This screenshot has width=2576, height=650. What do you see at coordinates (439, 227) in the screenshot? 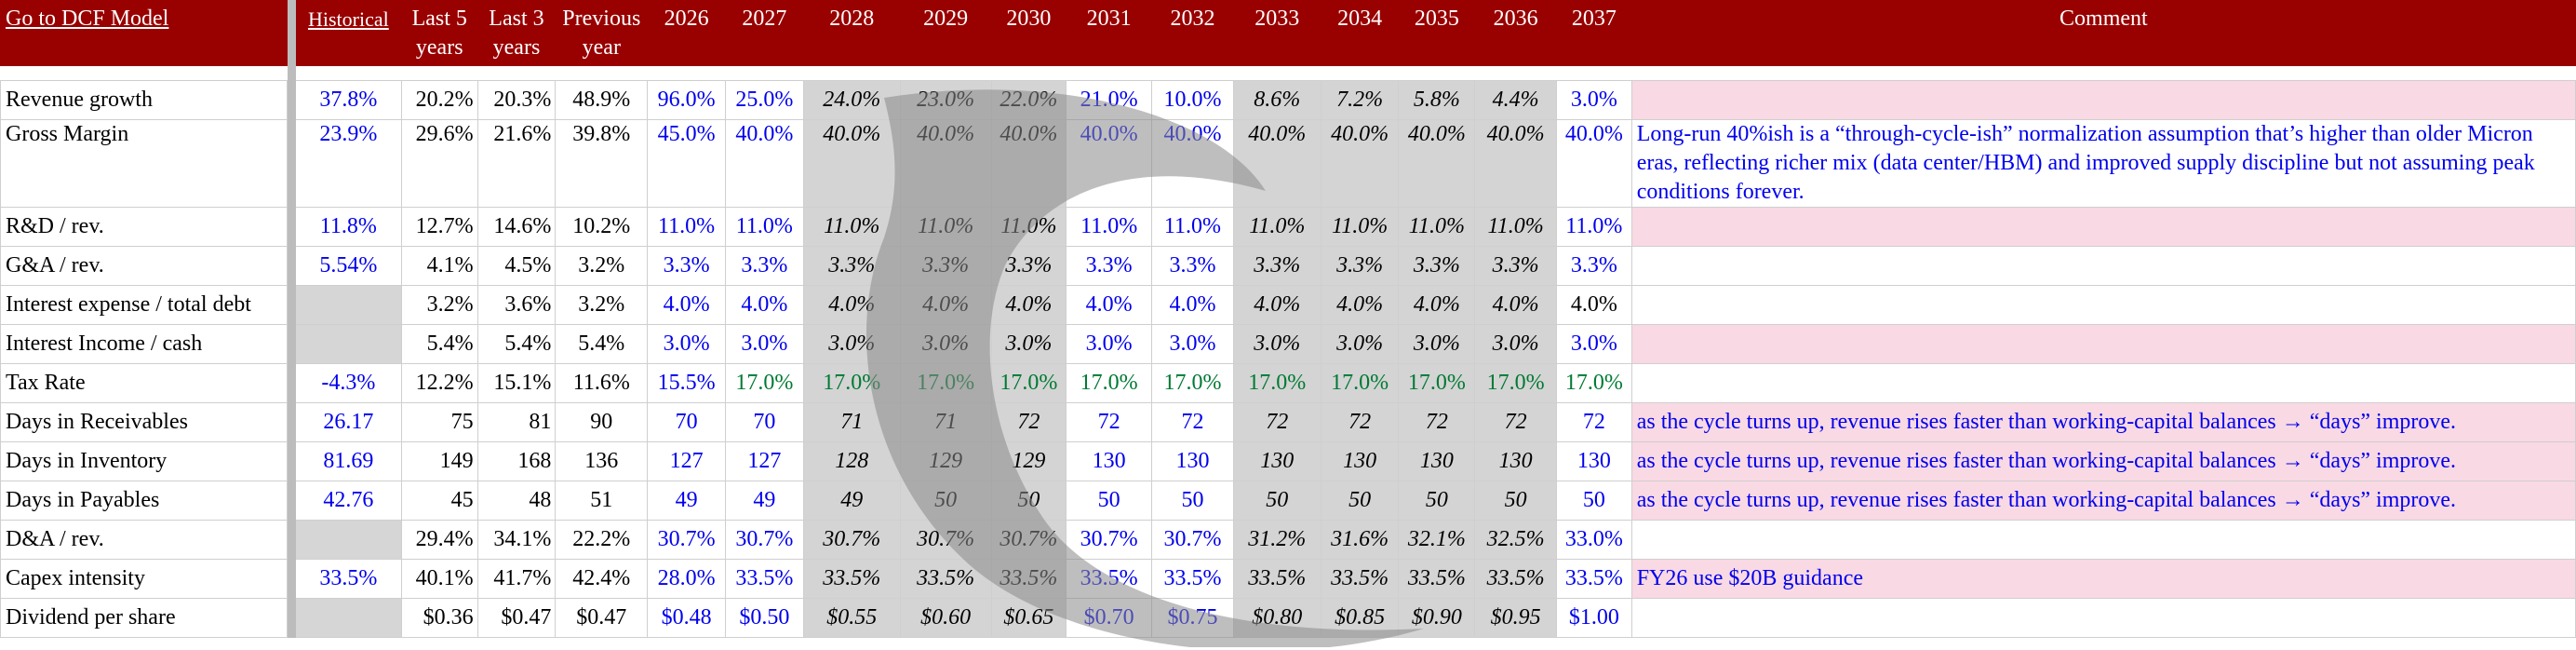
I see `last5-value: 12.7%` at bounding box center [439, 227].